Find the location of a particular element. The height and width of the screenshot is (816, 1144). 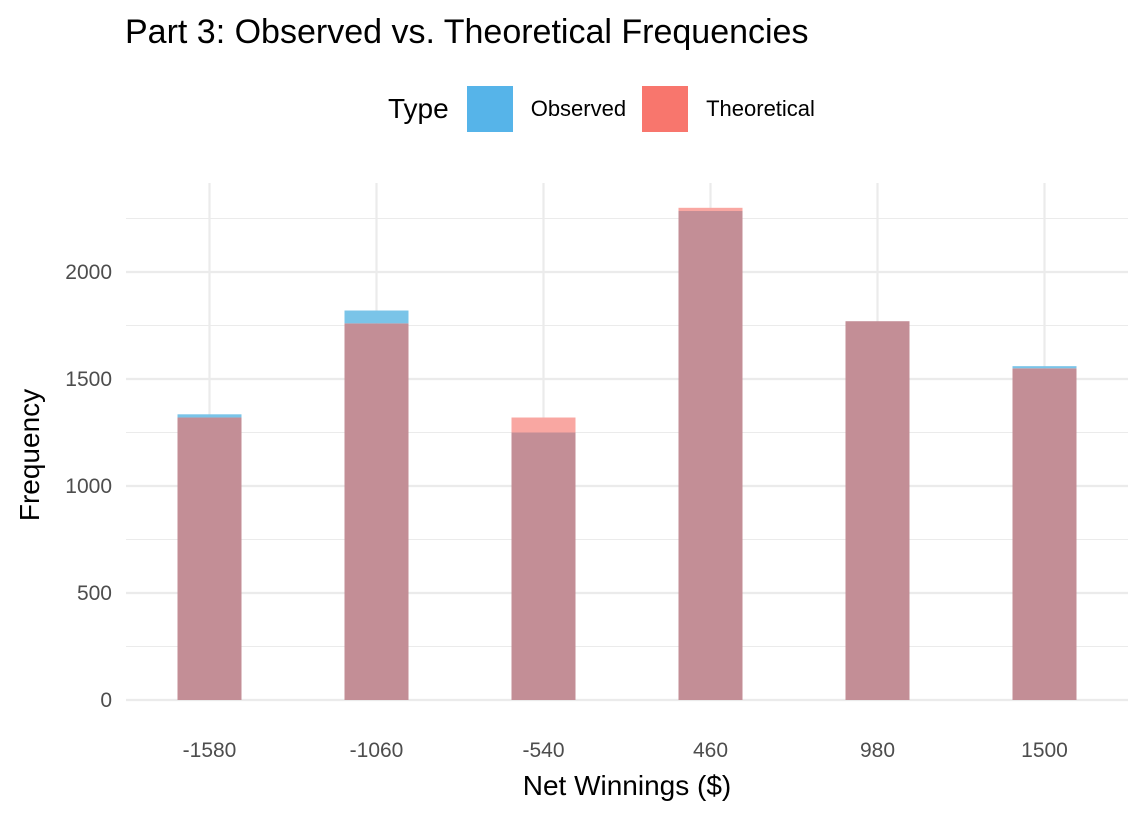

bar-overlap--1580 is located at coordinates (209, 558).